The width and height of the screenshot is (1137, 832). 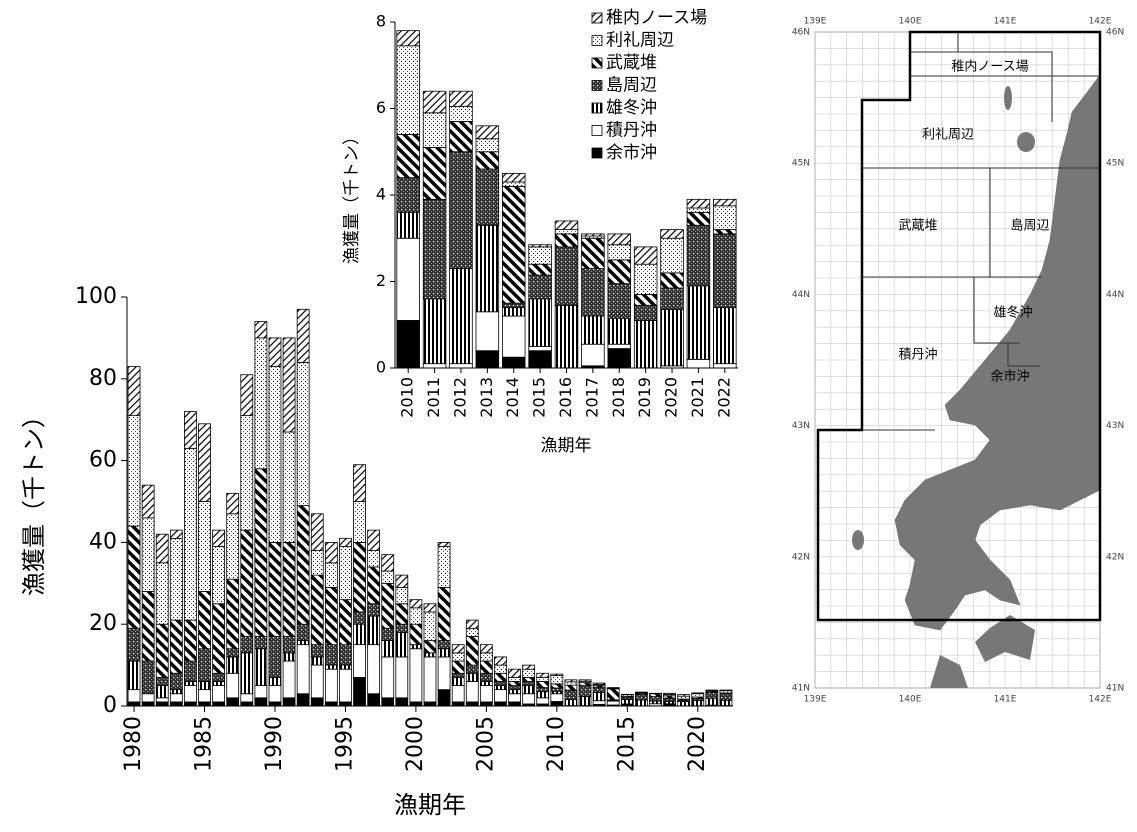 I want to click on lon-label: 142E, so click(x=1100, y=22).